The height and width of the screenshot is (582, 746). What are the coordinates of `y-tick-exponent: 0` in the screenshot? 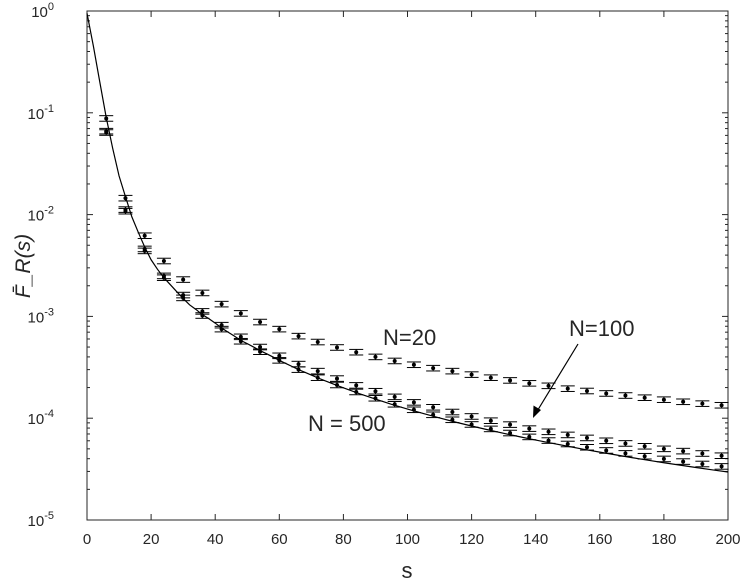 It's located at (51, 7).